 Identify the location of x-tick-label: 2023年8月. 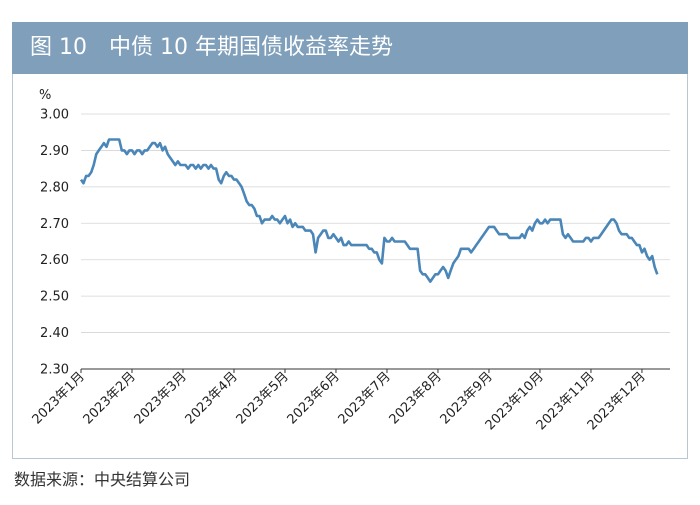
(416, 398).